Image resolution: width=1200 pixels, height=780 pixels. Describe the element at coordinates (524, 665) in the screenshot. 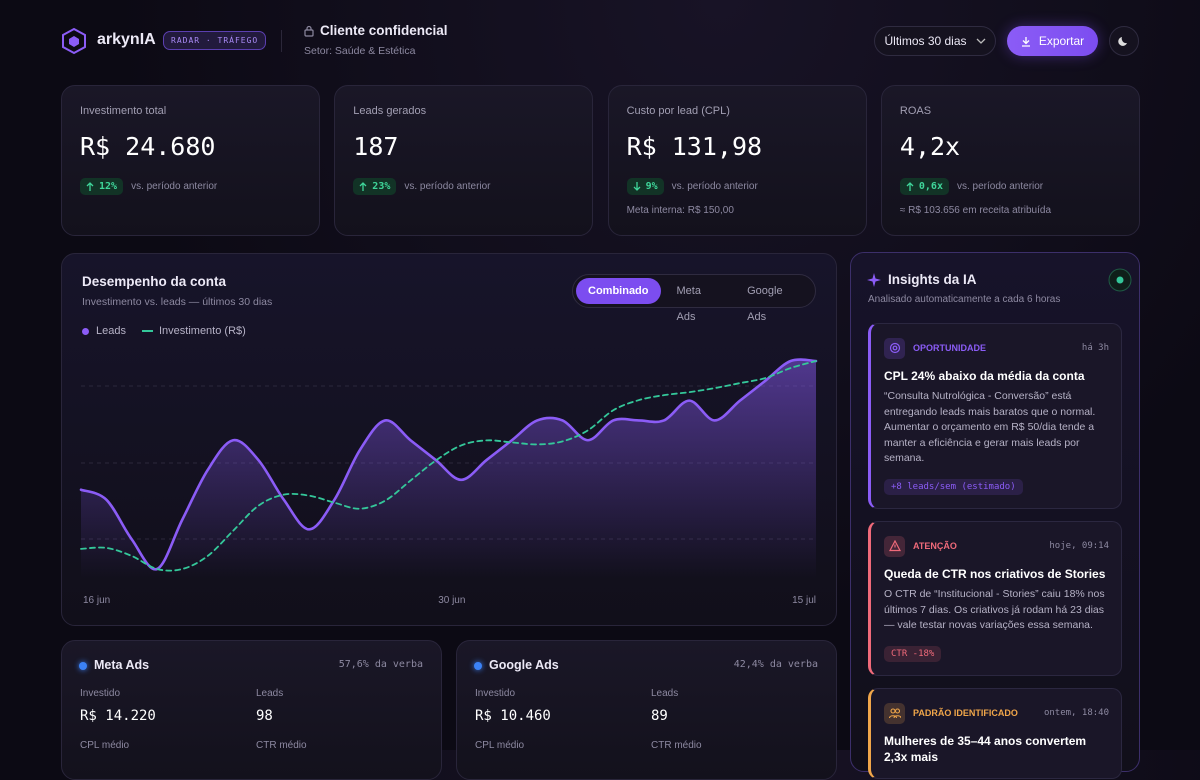

I see `channel-name: Google Ads` at that location.